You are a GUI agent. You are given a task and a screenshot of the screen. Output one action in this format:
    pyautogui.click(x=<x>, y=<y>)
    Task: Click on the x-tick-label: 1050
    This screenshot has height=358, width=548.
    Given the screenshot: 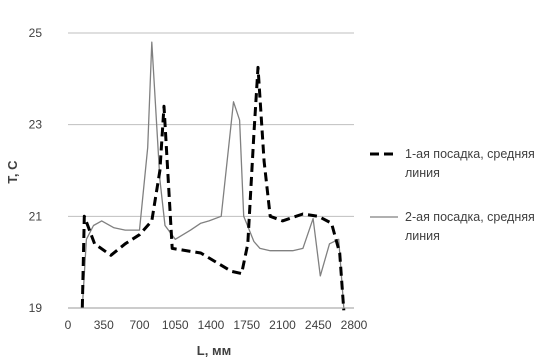 What is the action you would take?
    pyautogui.click(x=175, y=325)
    